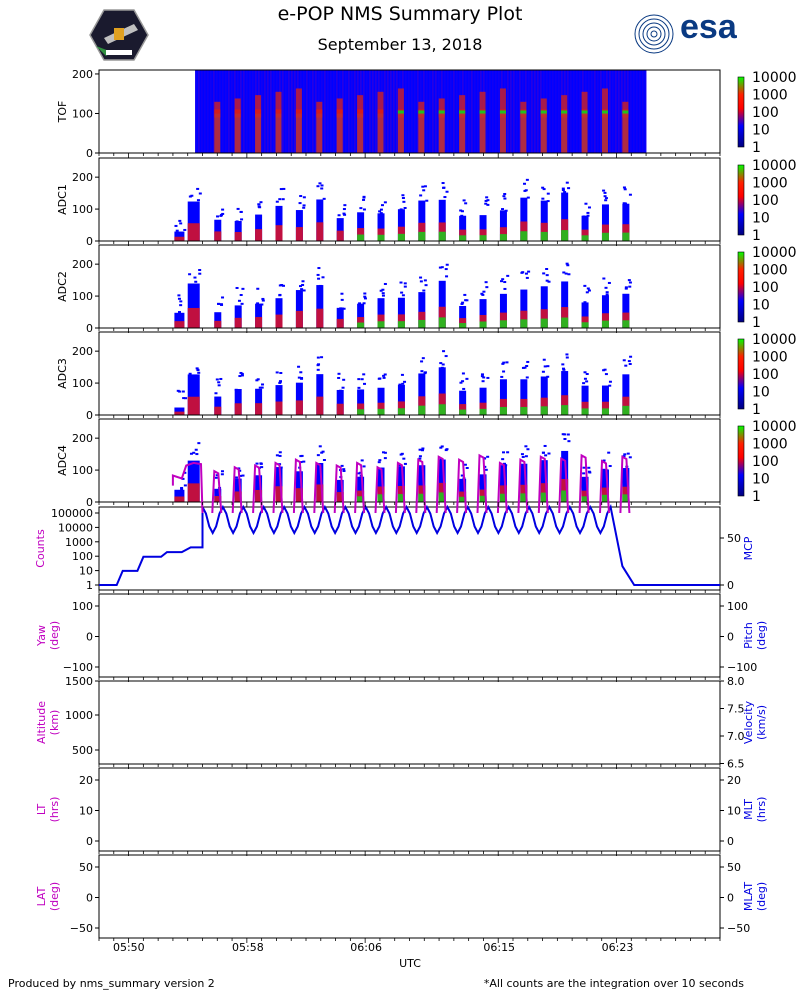  Describe the element at coordinates (400, 14) in the screenshot. I see `page-title: e-POP NMS Summary Plot` at that location.